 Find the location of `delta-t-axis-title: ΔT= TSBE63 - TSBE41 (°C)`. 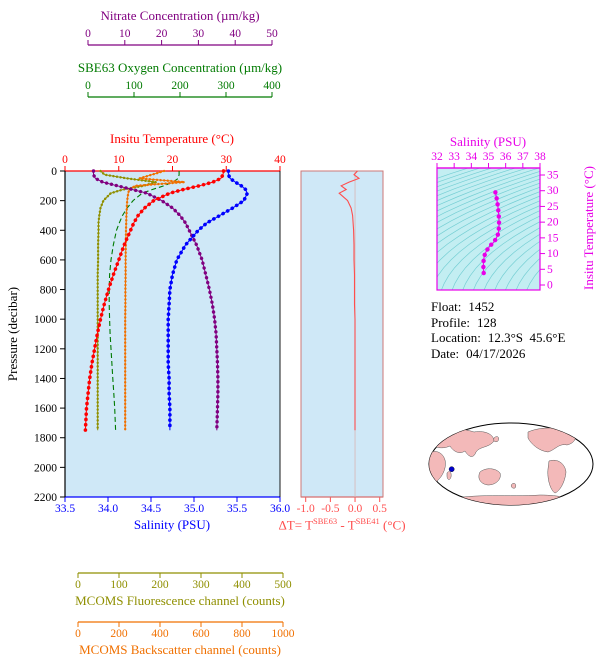

delta-t-axis-title: ΔT= TSBE63 - TSBE41 (°C) is located at coordinates (341, 524).